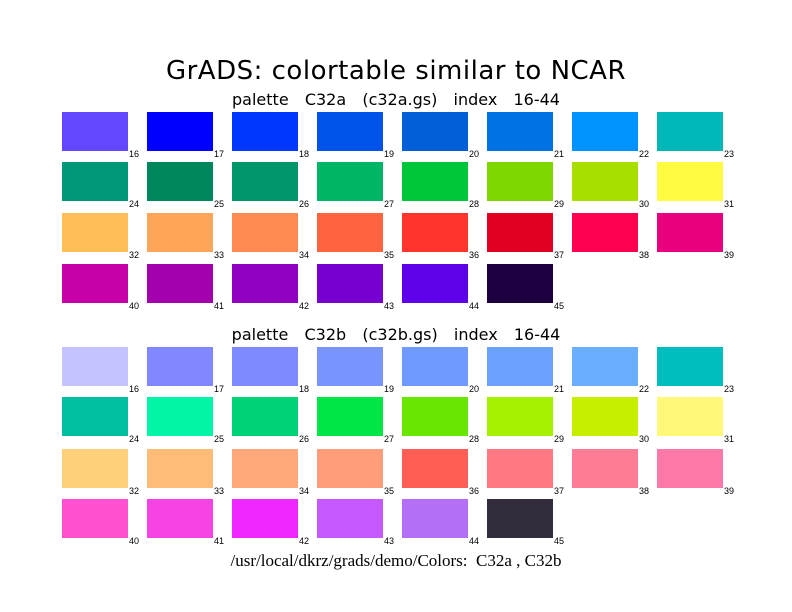 The width and height of the screenshot is (792, 612). Describe the element at coordinates (474, 439) in the screenshot. I see `swatch-index-label: 28` at that location.